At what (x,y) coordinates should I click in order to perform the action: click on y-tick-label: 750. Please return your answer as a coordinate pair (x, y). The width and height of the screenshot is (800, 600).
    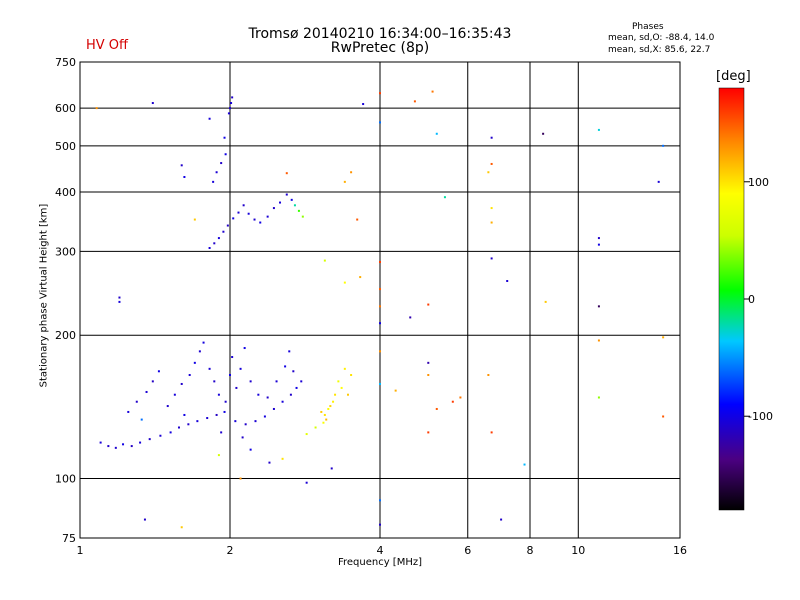
    Looking at the image, I should click on (65, 62).